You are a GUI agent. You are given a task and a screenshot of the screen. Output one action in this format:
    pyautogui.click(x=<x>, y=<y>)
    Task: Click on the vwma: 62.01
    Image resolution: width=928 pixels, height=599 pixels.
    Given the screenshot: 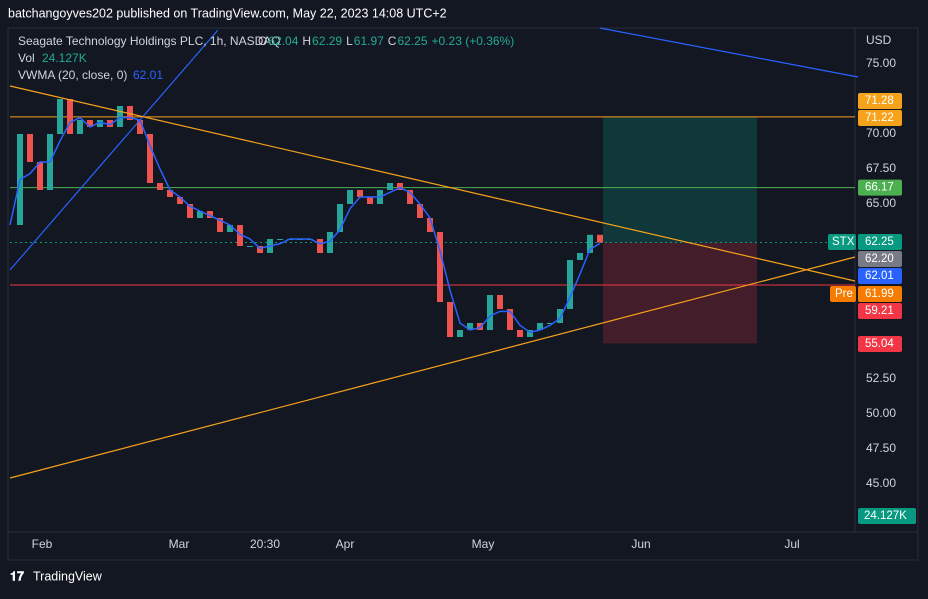 What is the action you would take?
    pyautogui.click(x=148, y=75)
    